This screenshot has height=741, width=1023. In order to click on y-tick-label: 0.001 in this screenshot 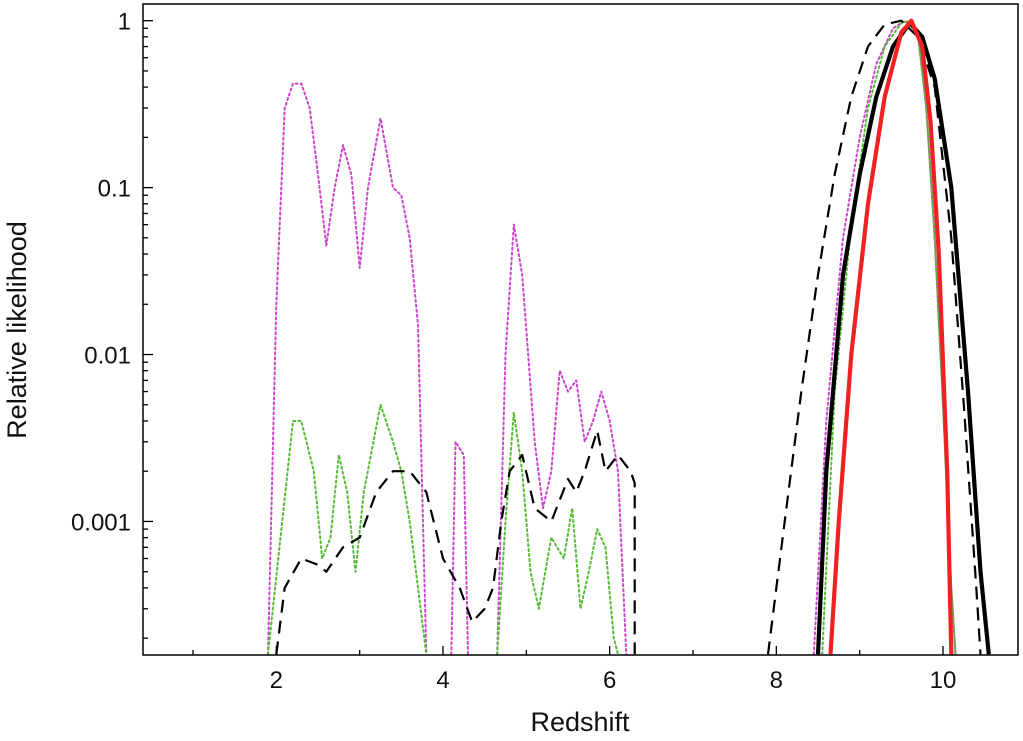, I will do `click(101, 522)`.